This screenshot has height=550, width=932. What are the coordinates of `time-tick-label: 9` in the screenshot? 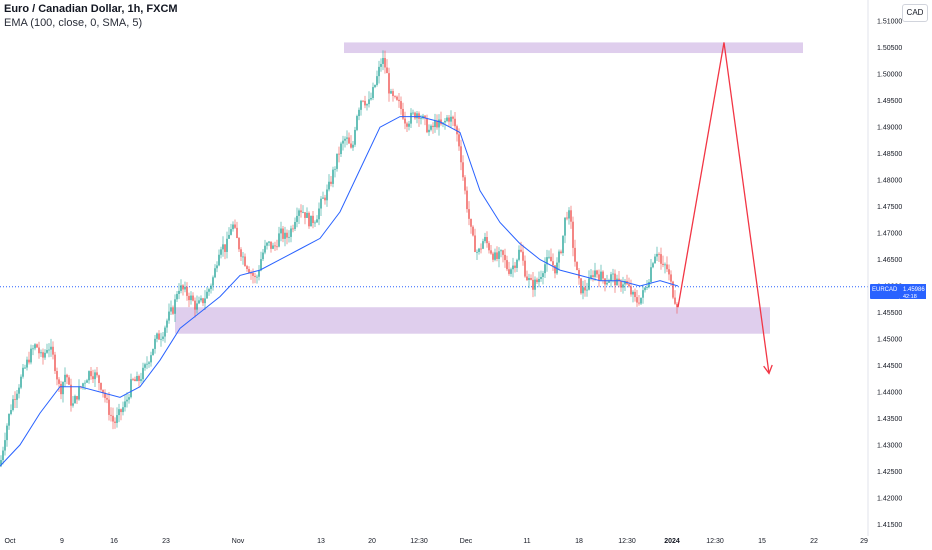 It's located at (62, 541).